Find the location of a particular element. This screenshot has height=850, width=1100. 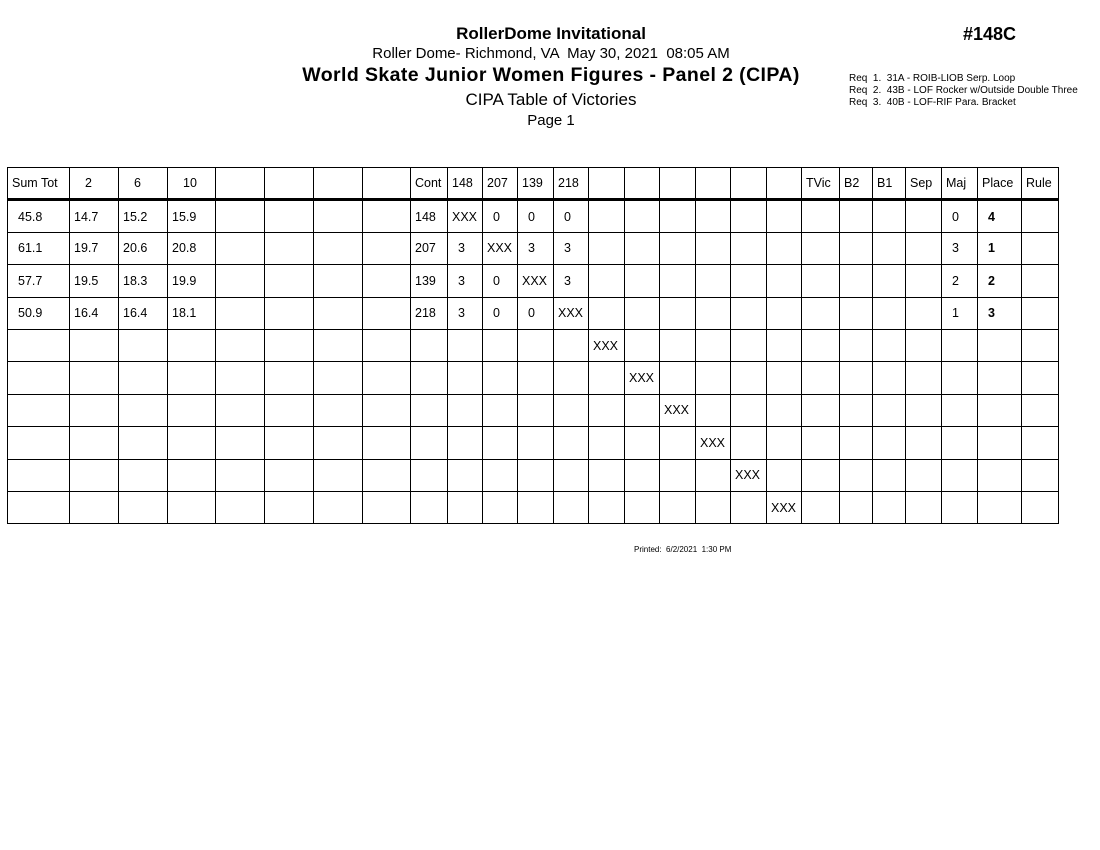

column-header: 6 is located at coordinates (143, 184).